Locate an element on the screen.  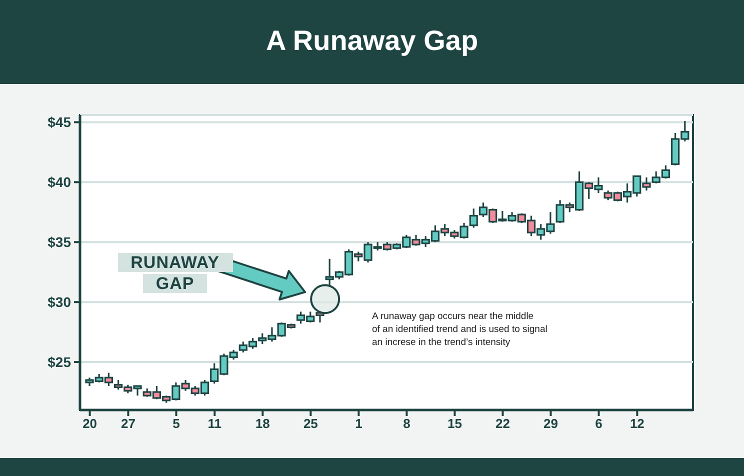
x-tick-label: 12 is located at coordinates (637, 424).